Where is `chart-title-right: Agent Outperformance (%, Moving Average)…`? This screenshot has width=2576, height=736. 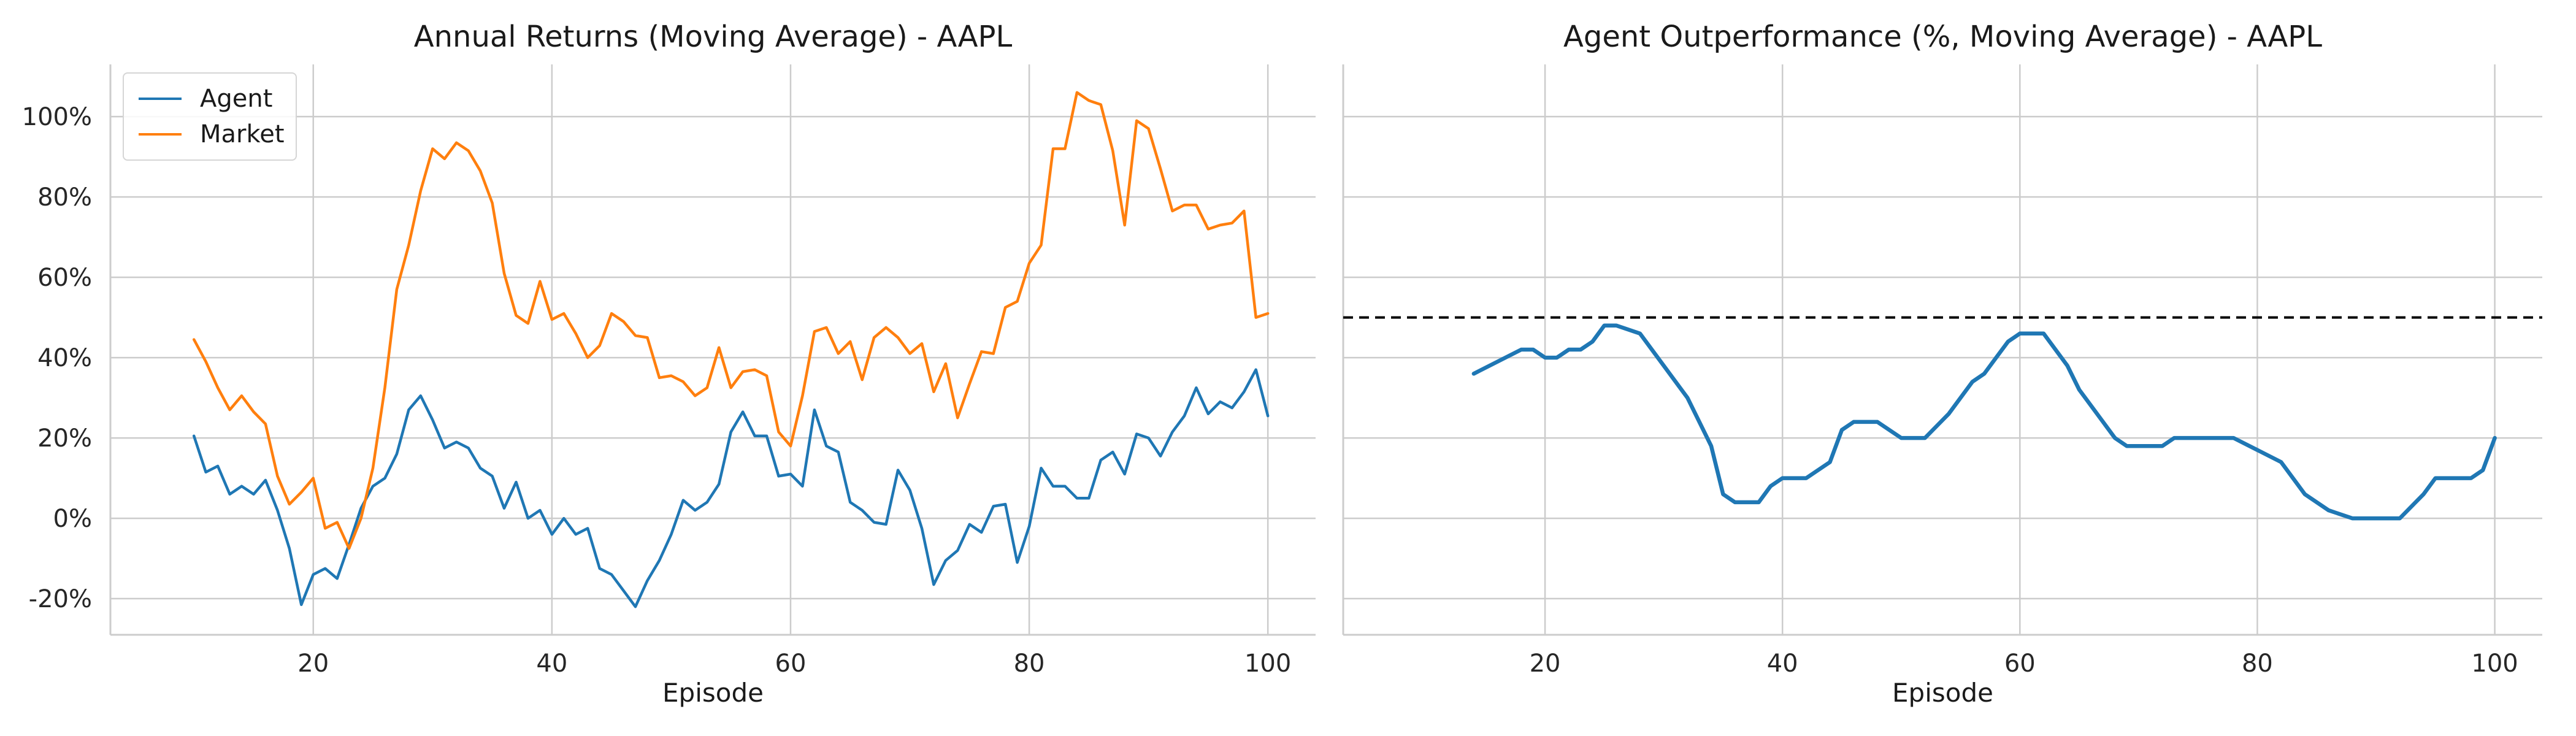
chart-title-right: Agent Outperformance (%, Moving Average)… is located at coordinates (1942, 37).